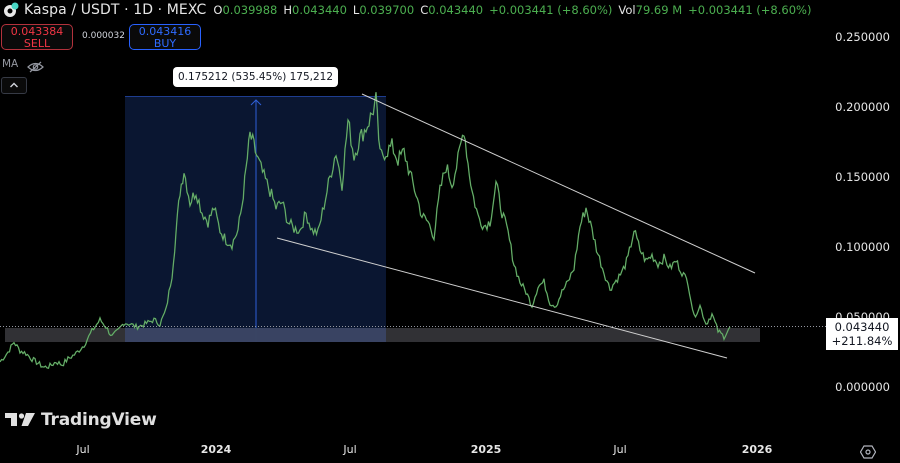 The width and height of the screenshot is (900, 463). I want to click on ohlc-item: C0.043440, so click(452, 10).